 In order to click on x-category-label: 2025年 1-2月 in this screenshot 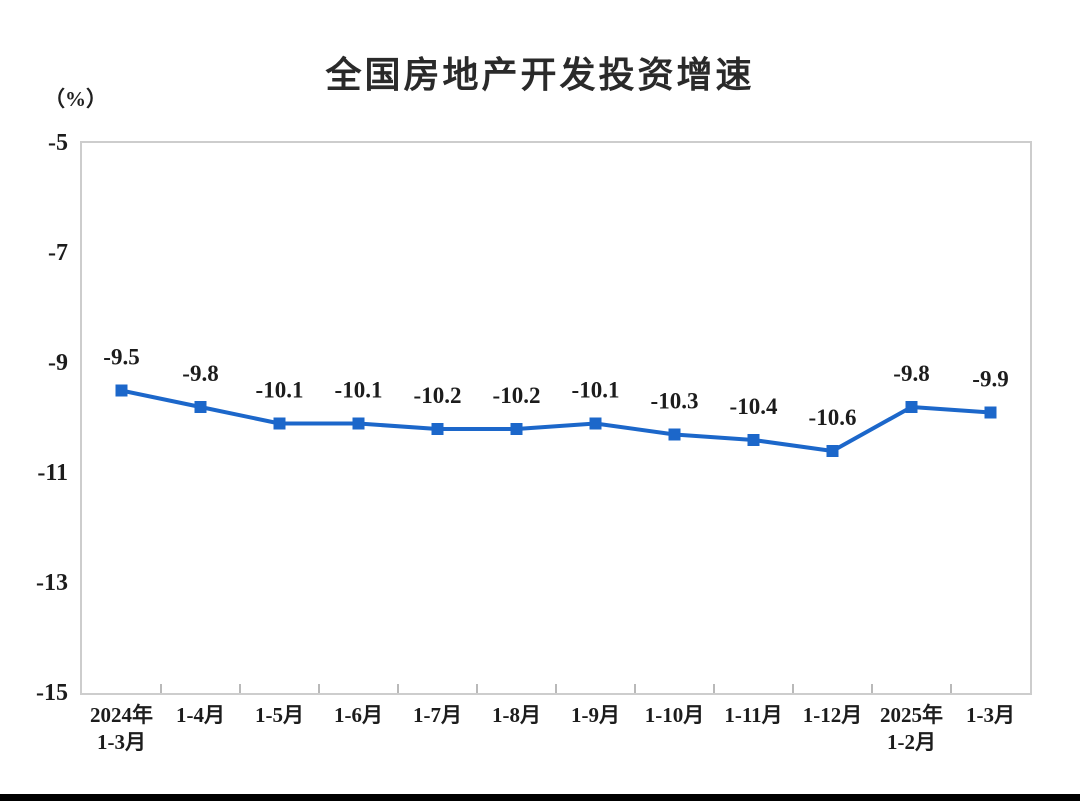, I will do `click(911, 728)`.